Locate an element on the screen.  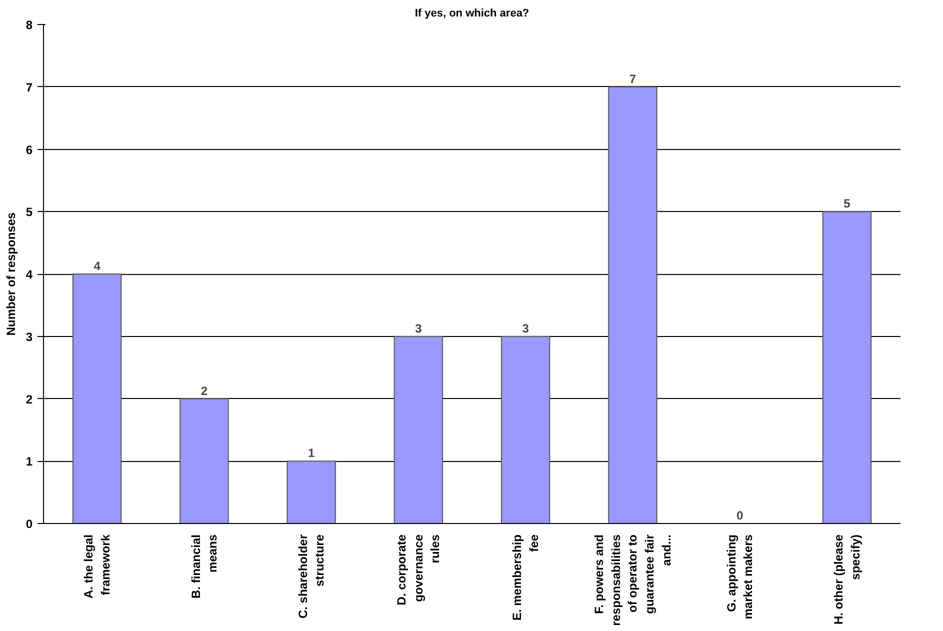
y-tick-label: 6 is located at coordinates (29, 149).